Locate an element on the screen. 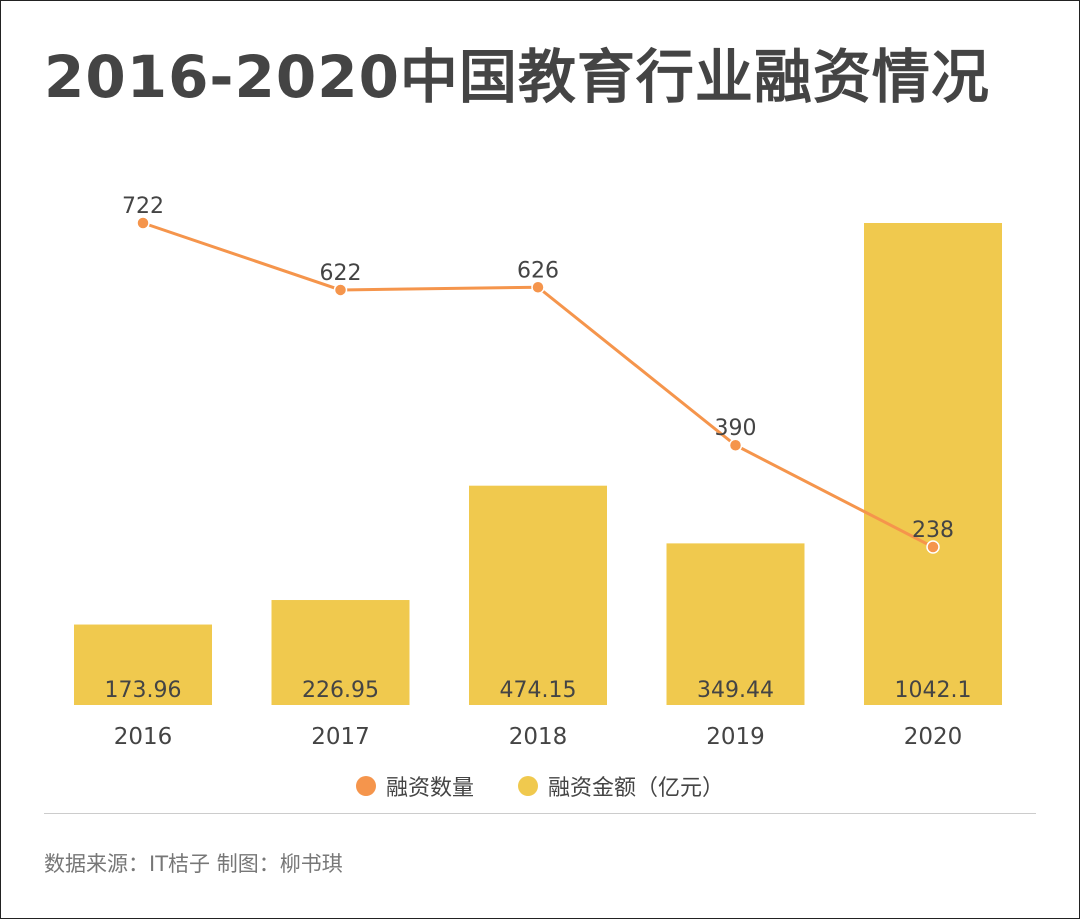  line-value-label-2020: 238 is located at coordinates (933, 530).